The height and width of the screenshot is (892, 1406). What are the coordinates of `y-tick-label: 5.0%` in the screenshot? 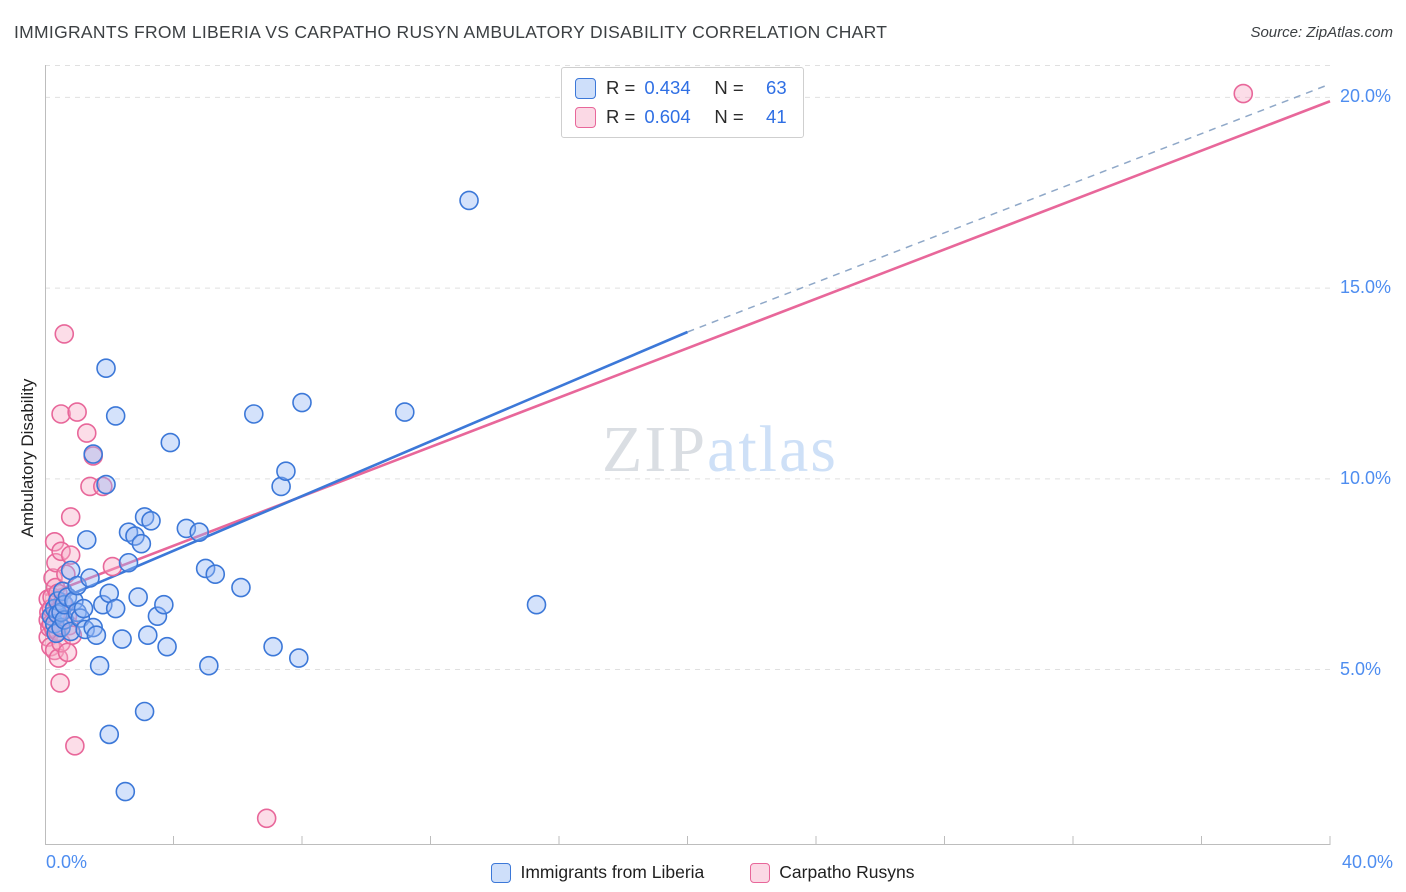 It's located at (1361, 668).